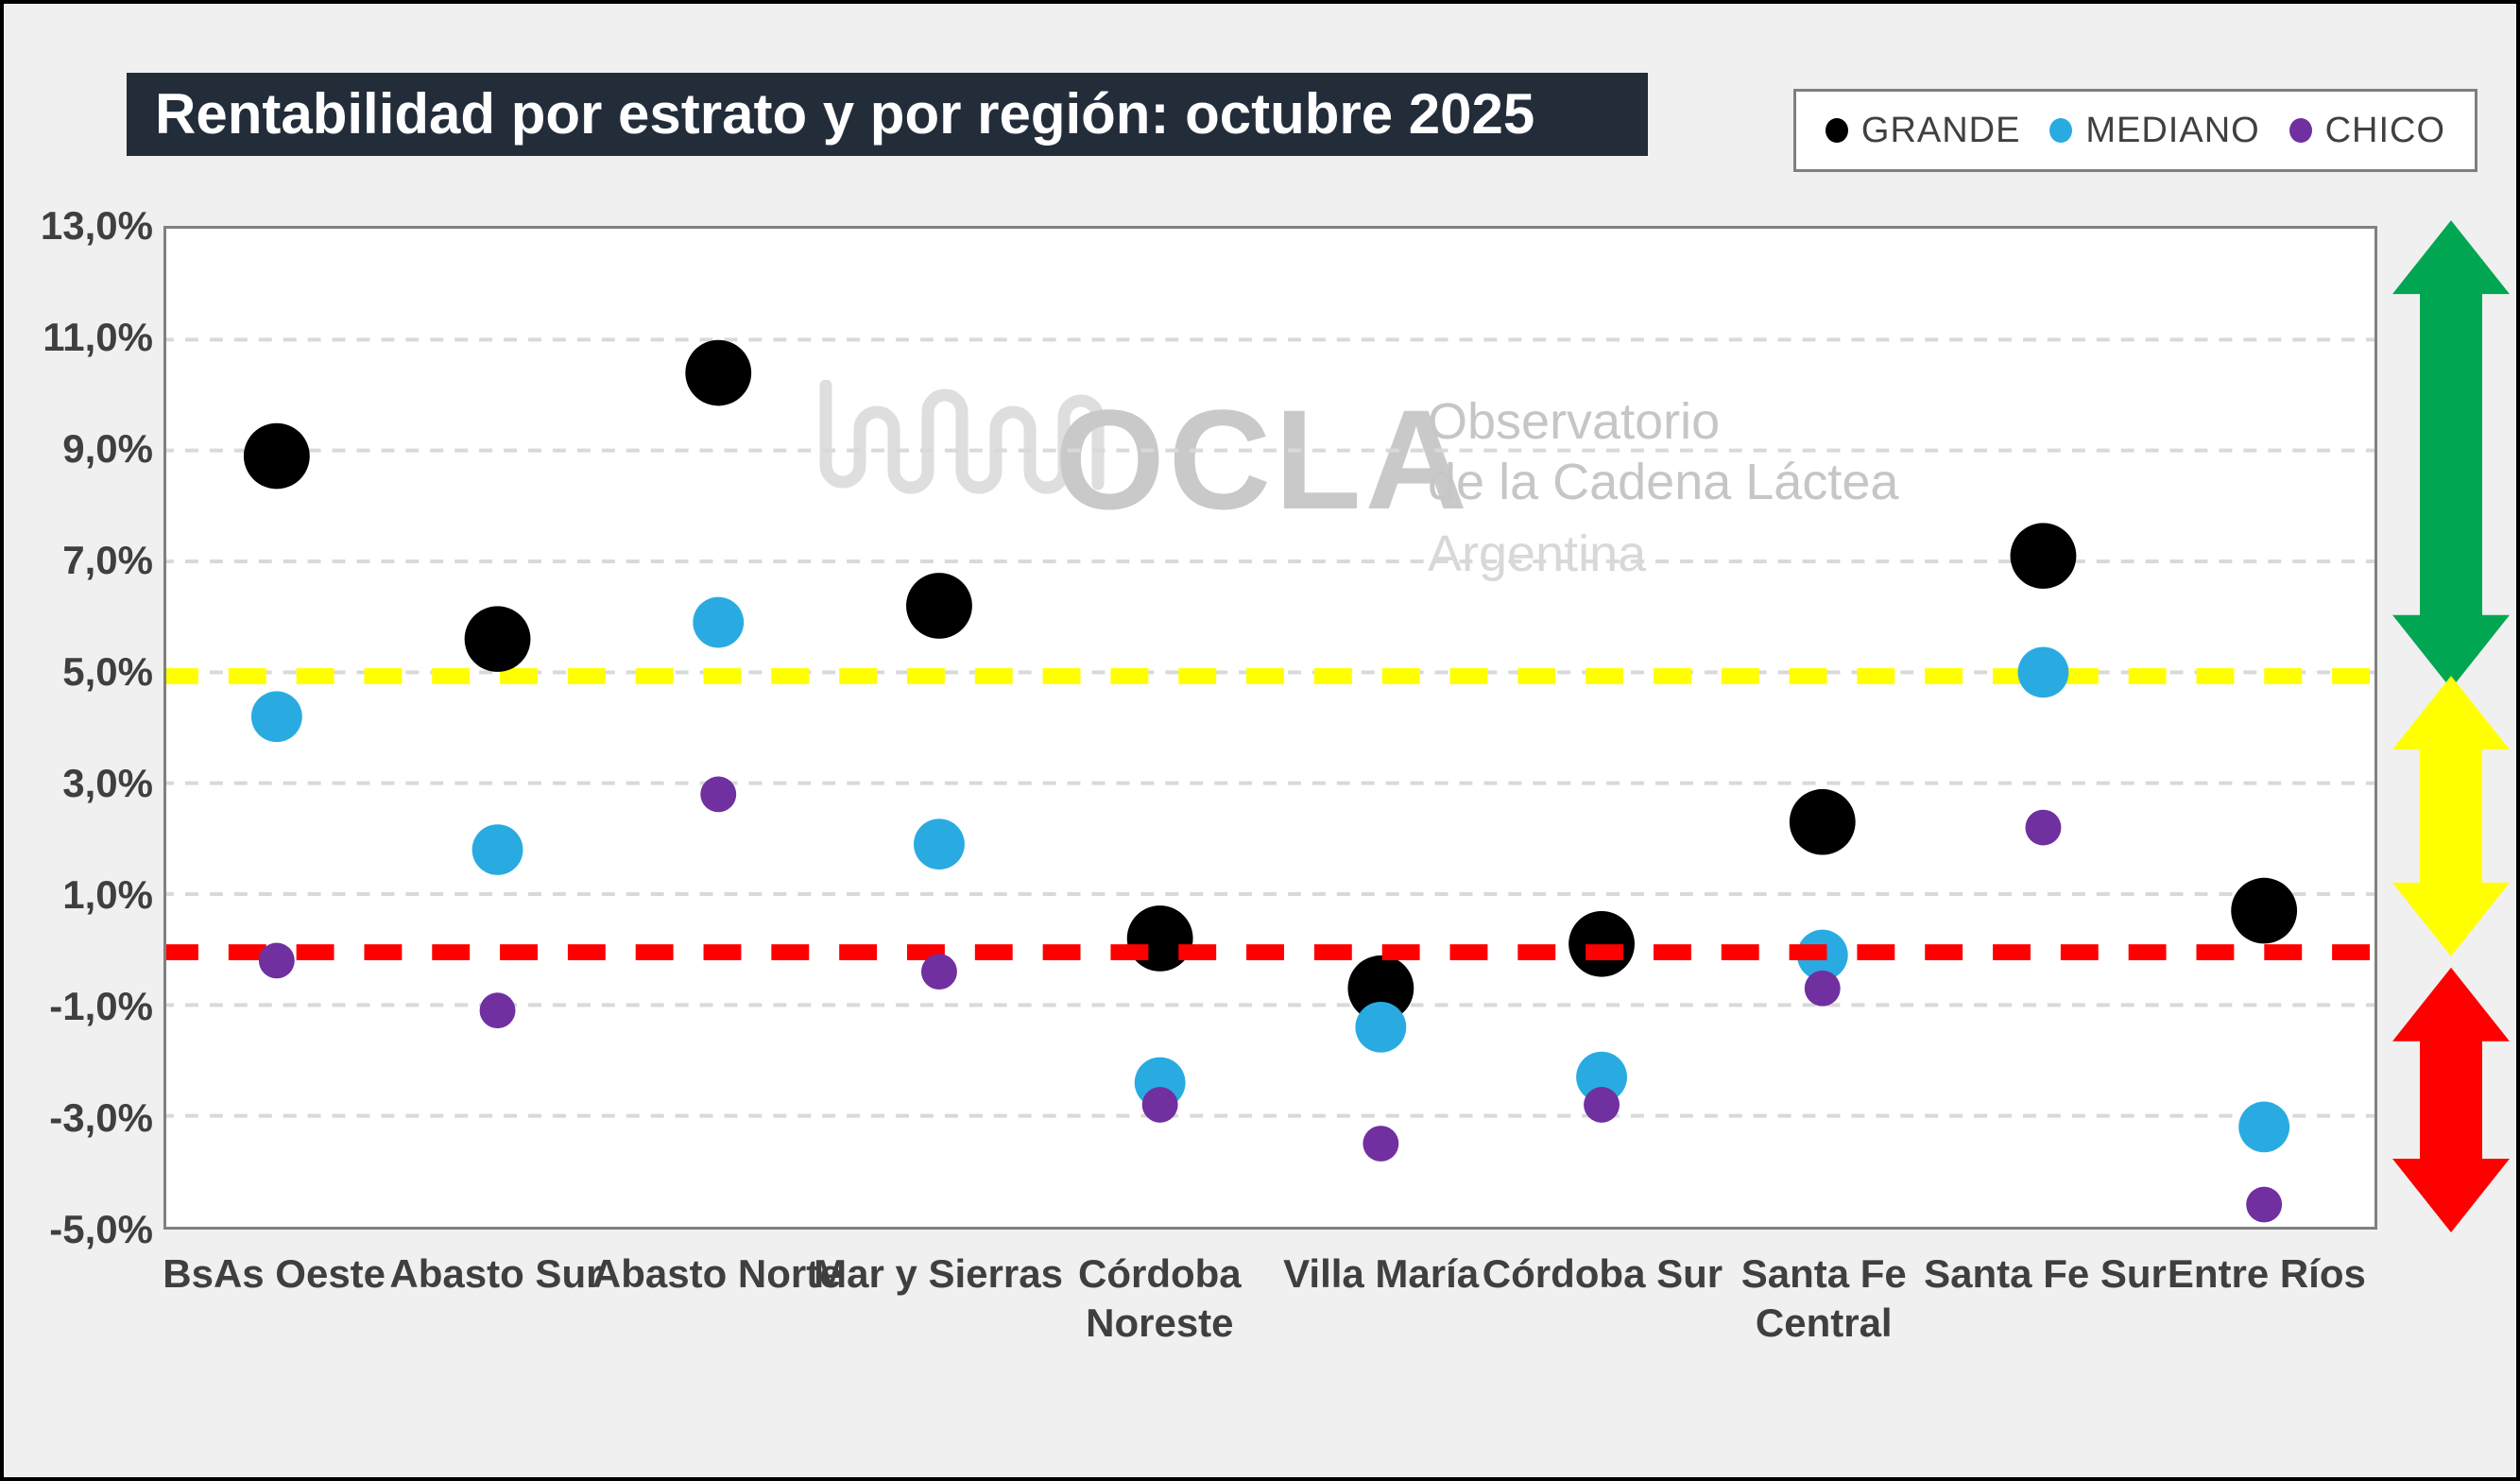 The height and width of the screenshot is (1481, 2520). I want to click on x-tick-label-8: Santa Fe Sur, so click(2045, 1273).